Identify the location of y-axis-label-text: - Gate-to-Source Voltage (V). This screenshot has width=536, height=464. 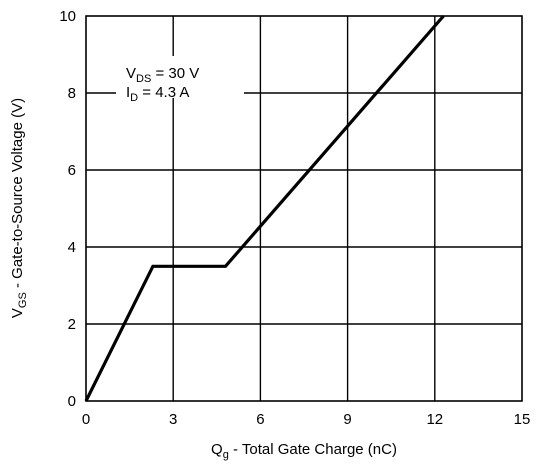
(17, 195).